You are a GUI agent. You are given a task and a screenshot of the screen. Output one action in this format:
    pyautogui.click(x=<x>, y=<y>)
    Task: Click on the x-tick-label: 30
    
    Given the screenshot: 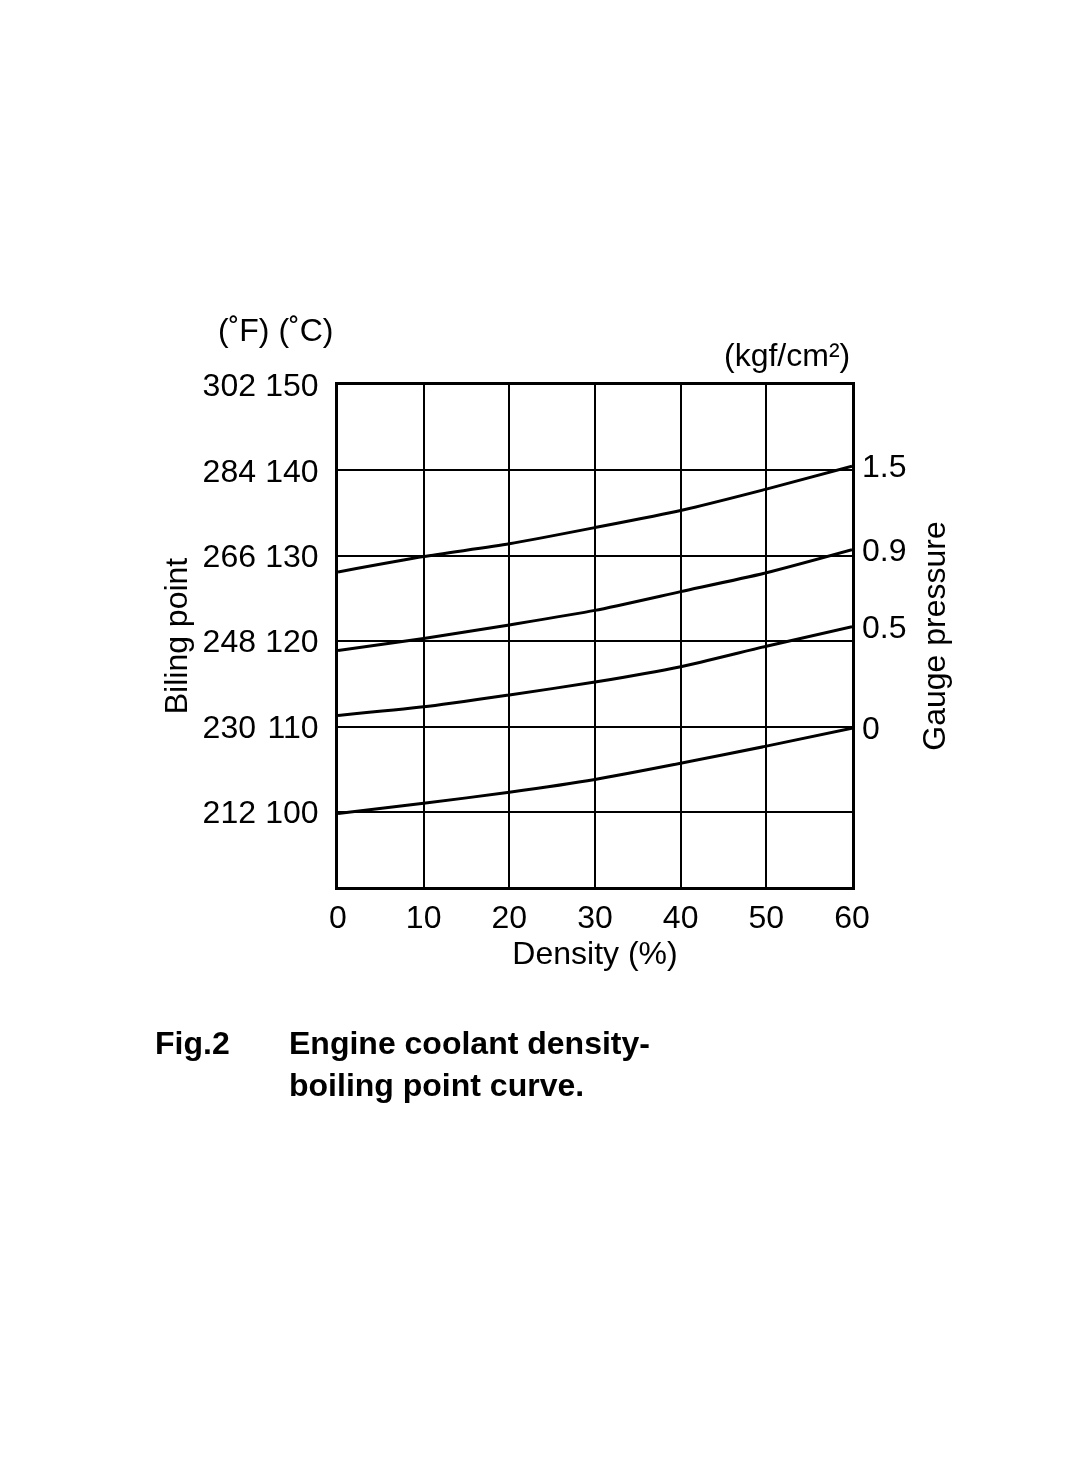 What is the action you would take?
    pyautogui.click(x=595, y=917)
    